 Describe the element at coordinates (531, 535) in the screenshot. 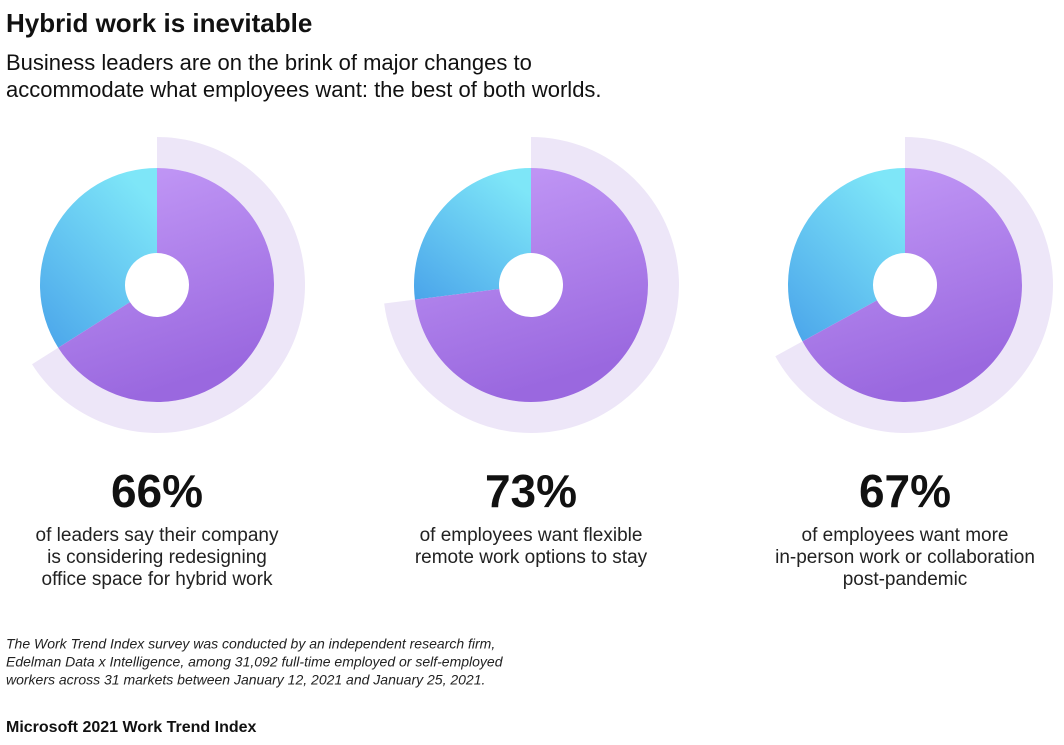

I see `caption: of employees want flexible` at that location.